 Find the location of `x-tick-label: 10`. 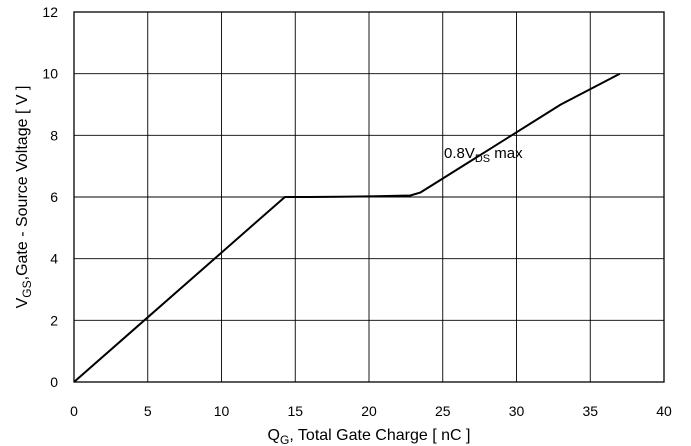

x-tick-label: 10 is located at coordinates (222, 411).